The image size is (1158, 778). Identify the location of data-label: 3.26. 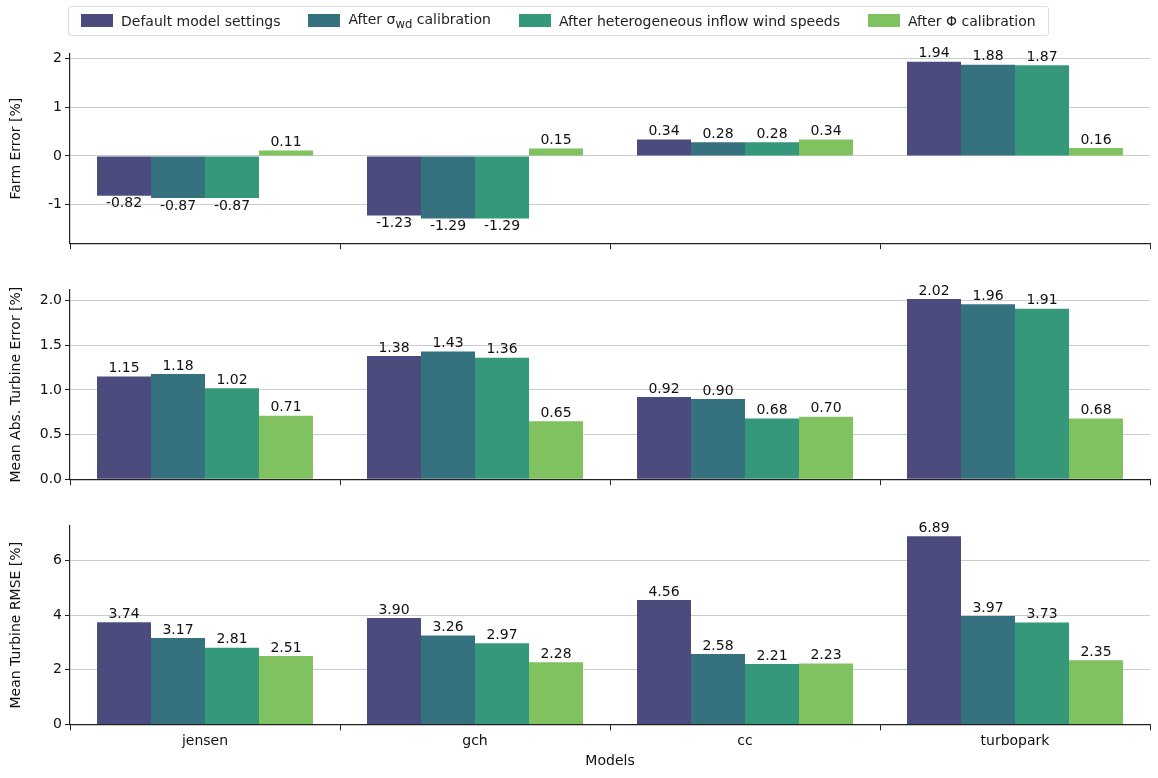
(448, 625).